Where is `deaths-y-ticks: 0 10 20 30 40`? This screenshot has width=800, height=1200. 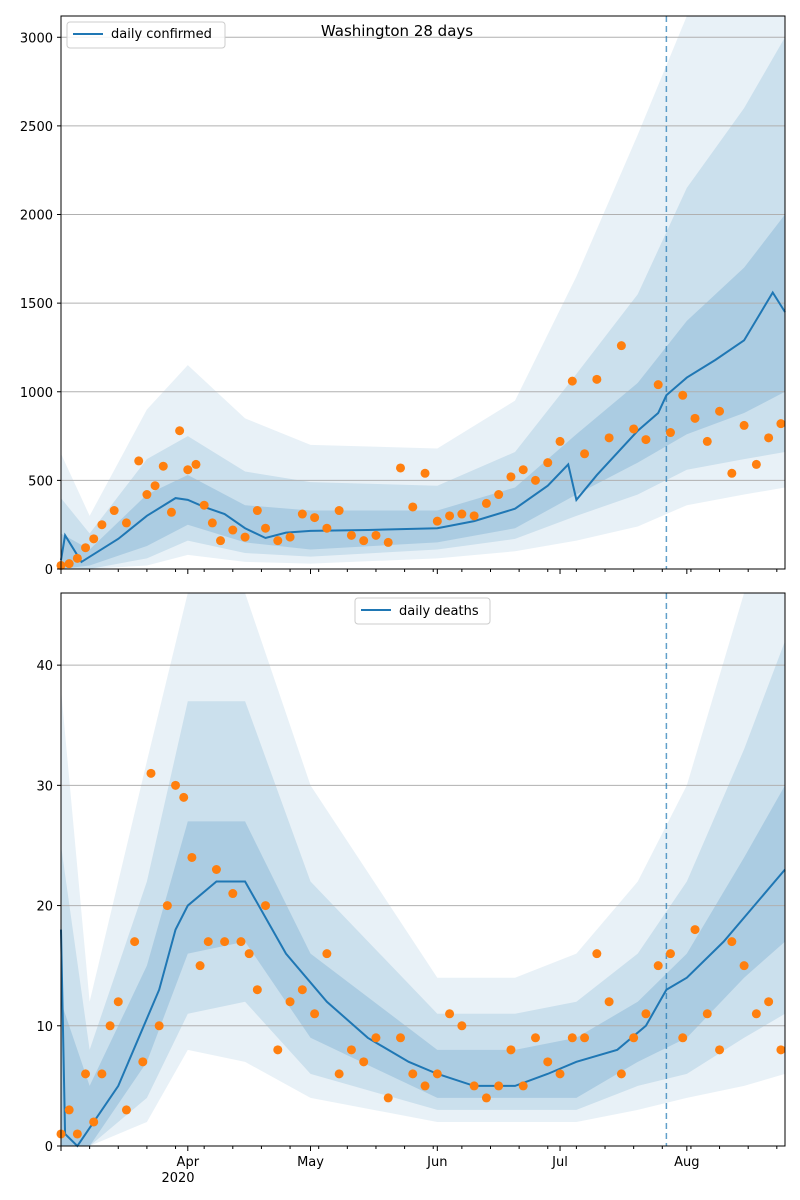
deaths-y-ticks: 0 10 20 30 40 is located at coordinates (48, 907).